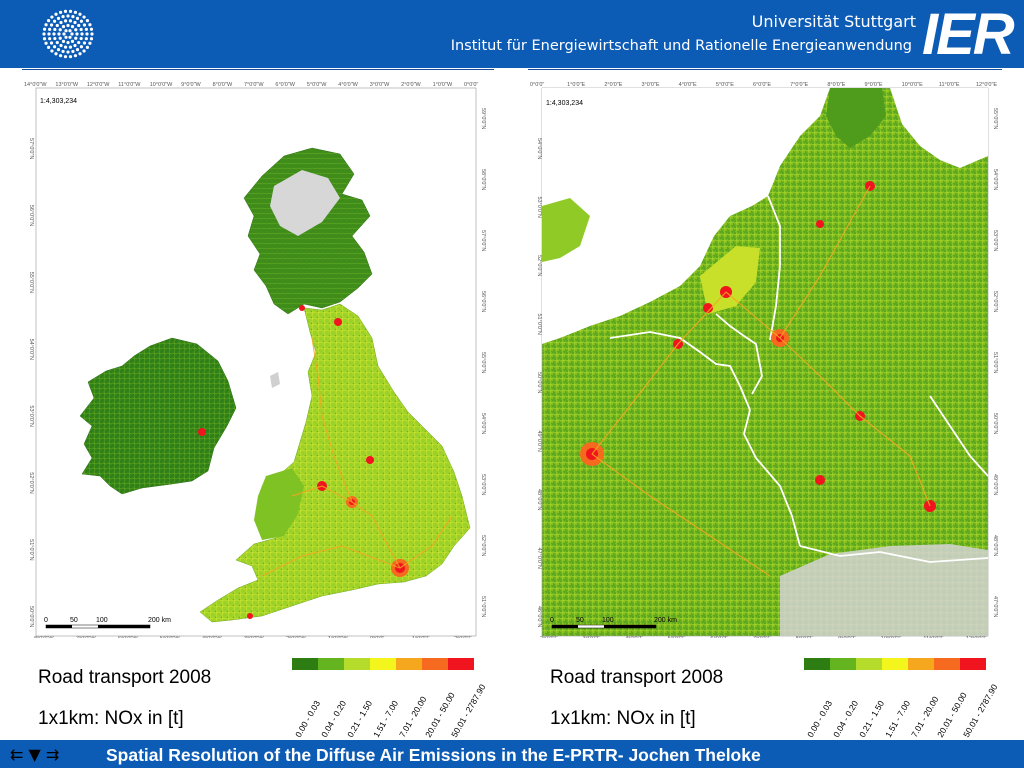  What do you see at coordinates (31, 415) in the screenshot?
I see `left-lat-label: 53°0'0"N` at bounding box center [31, 415].